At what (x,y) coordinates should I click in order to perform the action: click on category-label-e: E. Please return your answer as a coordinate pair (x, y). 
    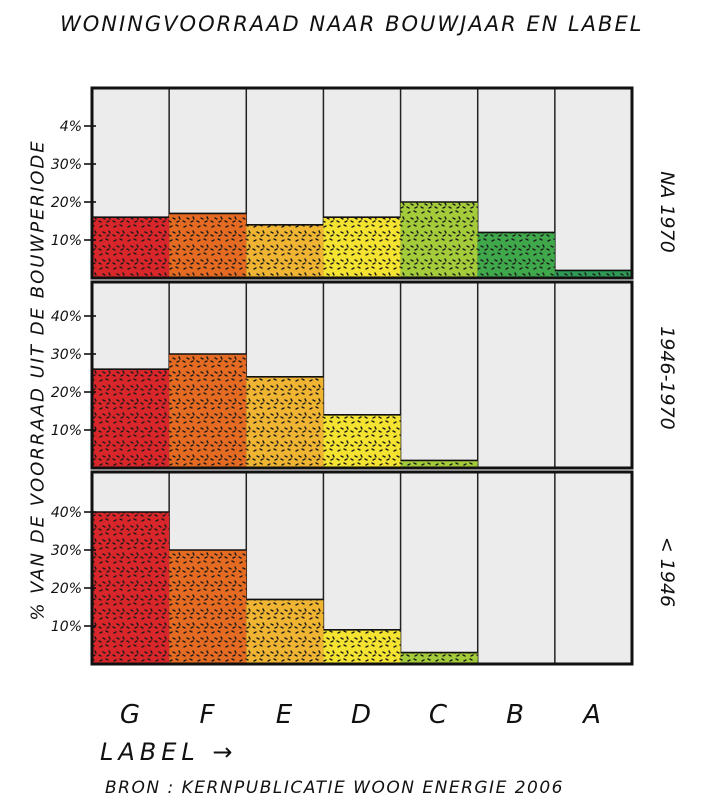
    Looking at the image, I should click on (284, 715).